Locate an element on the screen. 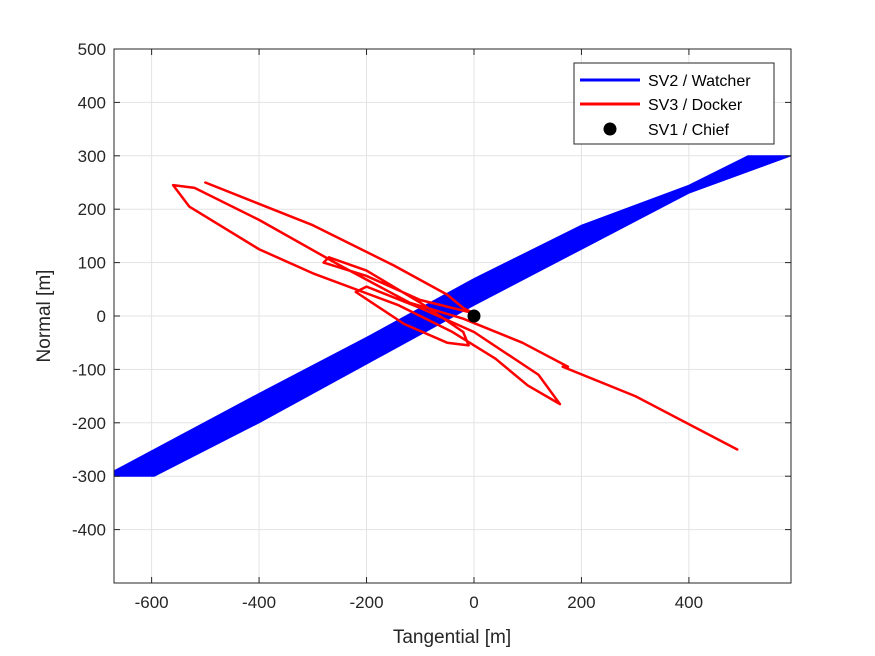  series-sv1-chief-marker is located at coordinates (474, 316).